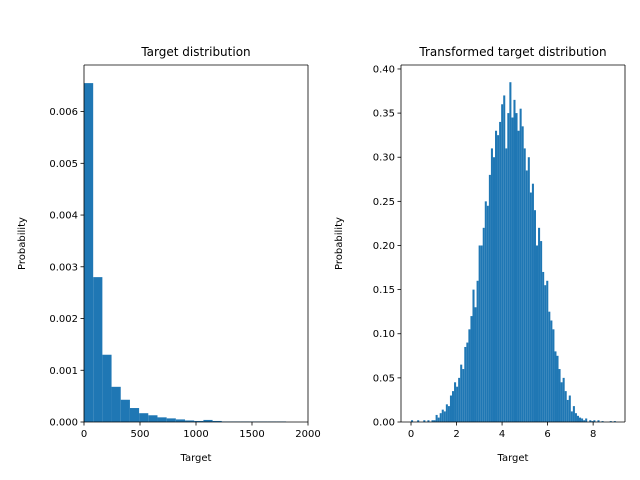  Describe the element at coordinates (384, 423) in the screenshot. I see `y-tick-label: 0.00` at that location.